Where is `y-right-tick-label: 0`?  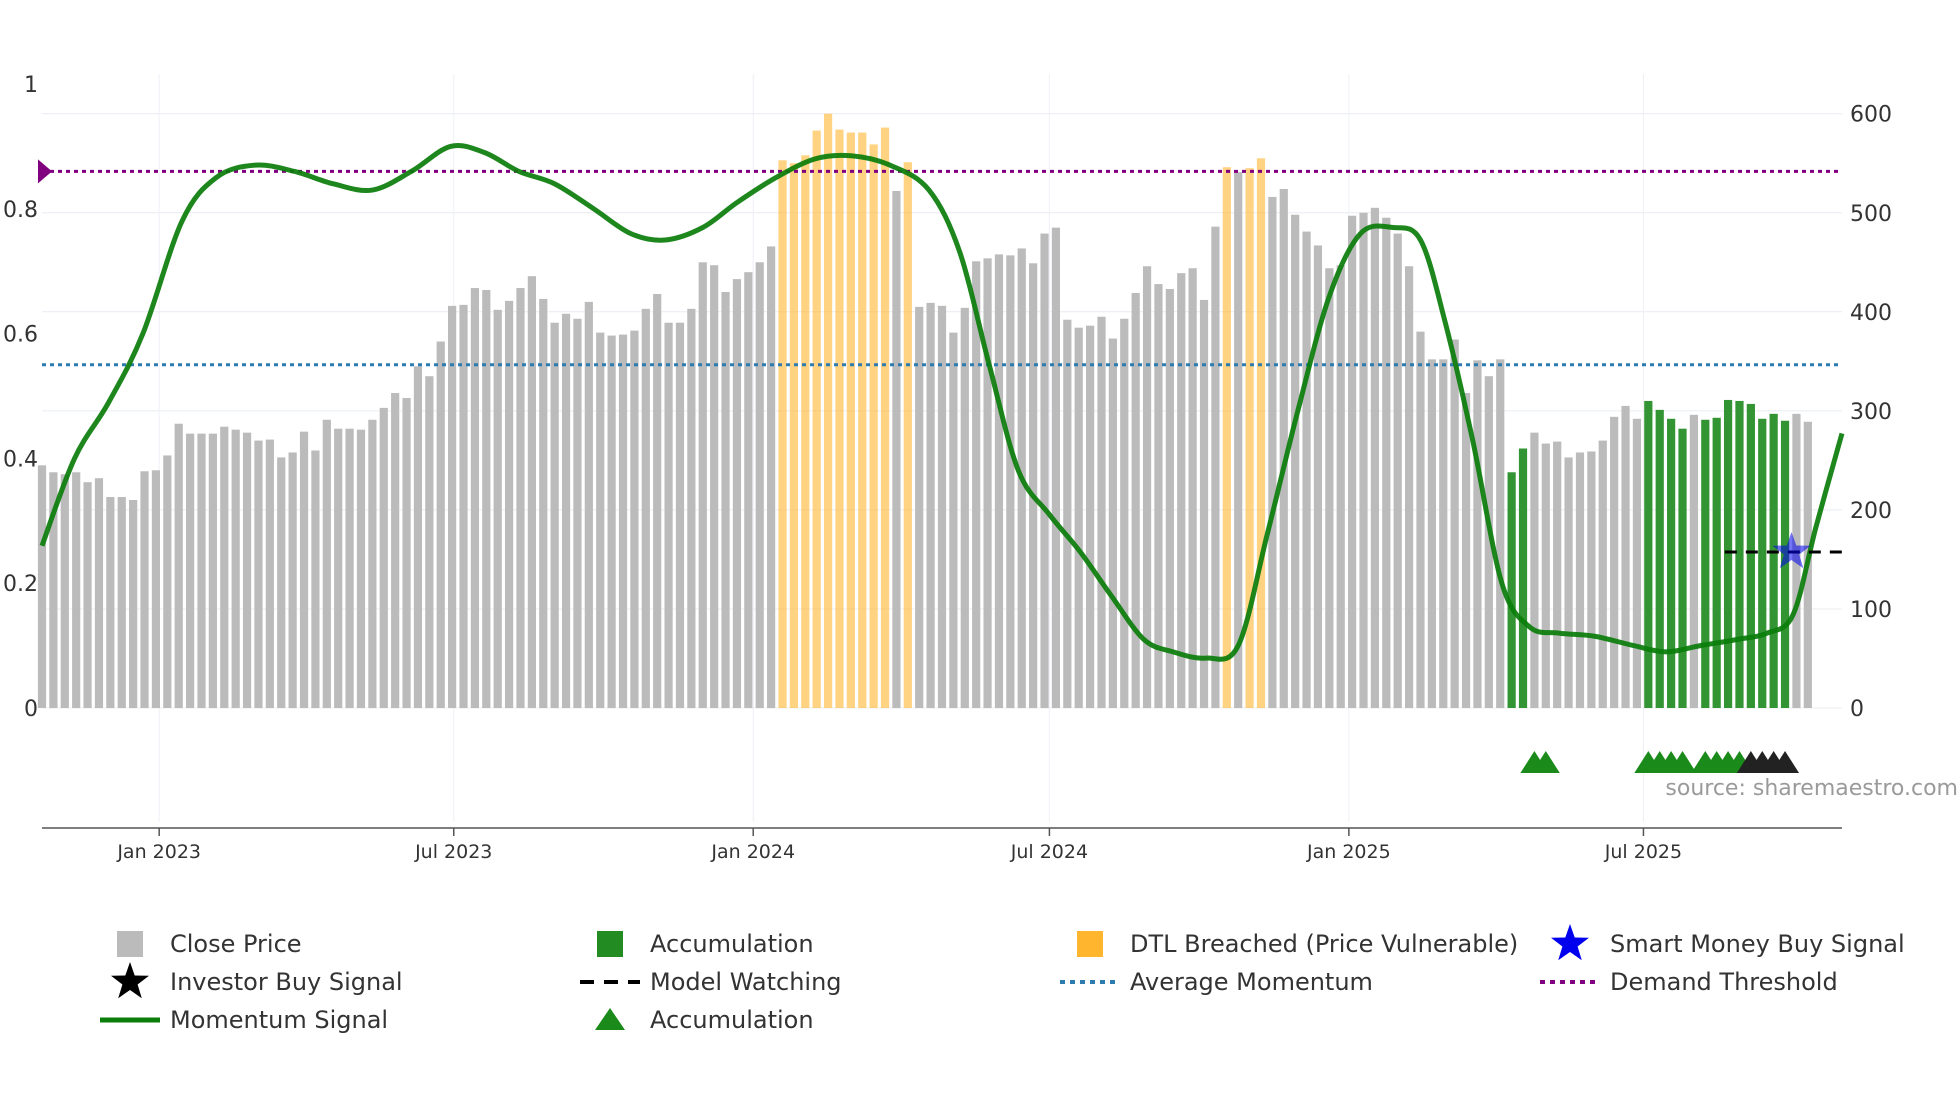 y-right-tick-label: 0 is located at coordinates (1857, 709).